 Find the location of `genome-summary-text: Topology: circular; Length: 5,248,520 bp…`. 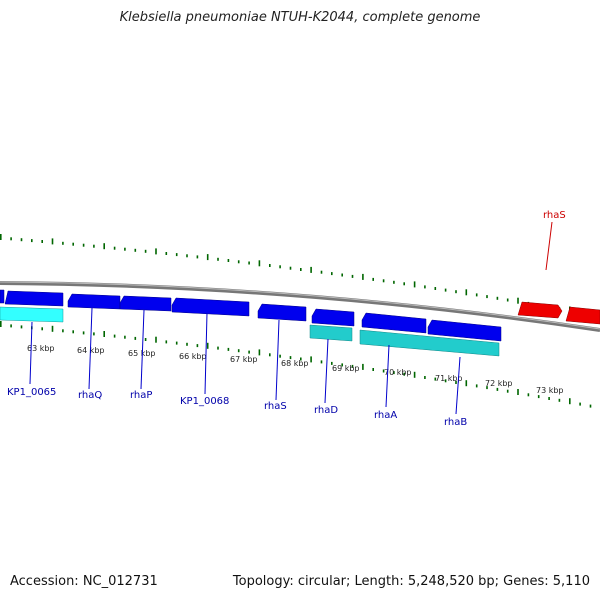

genome-summary-text: Topology: circular; Length: 5,248,520 bp… is located at coordinates (411, 581).